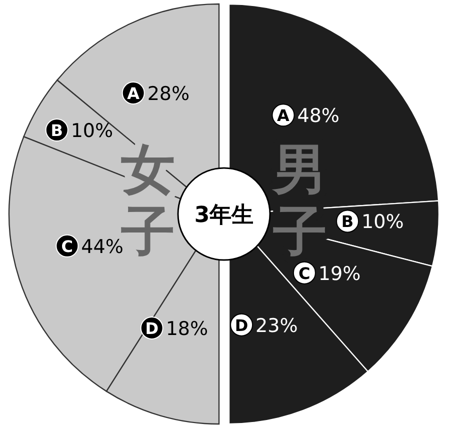 This screenshot has width=451, height=429. I want to click on data-label: 19%, so click(339, 273).